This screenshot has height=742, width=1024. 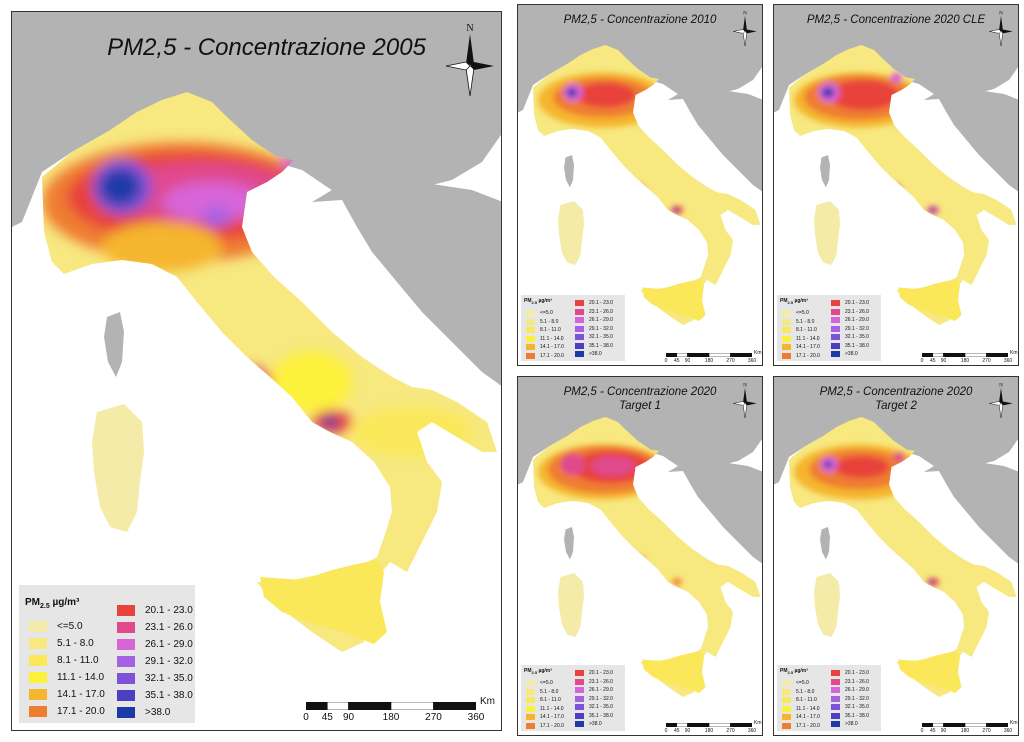 I want to click on scale-tick-label: 180, so click(x=709, y=731).